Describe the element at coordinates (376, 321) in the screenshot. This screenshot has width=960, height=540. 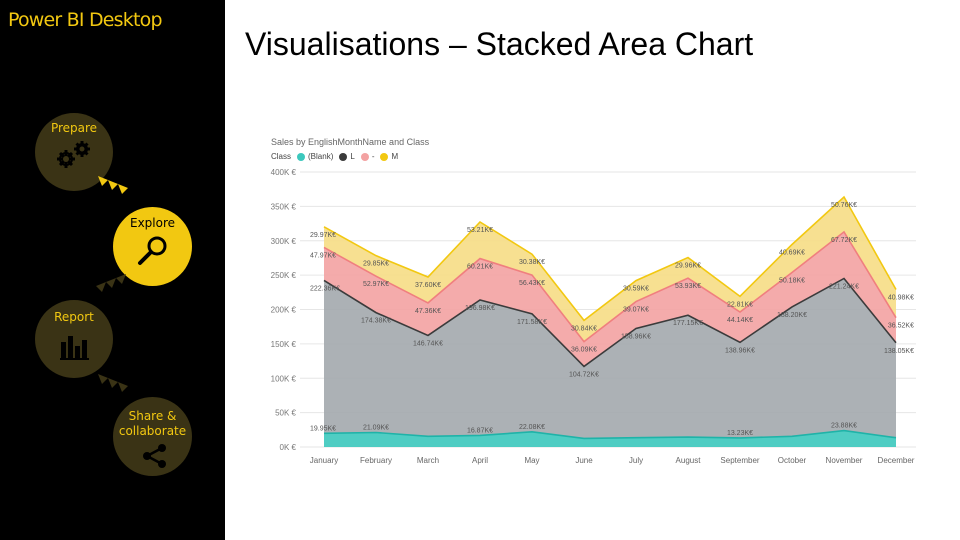
I see `data-label: 174.38K€` at that location.